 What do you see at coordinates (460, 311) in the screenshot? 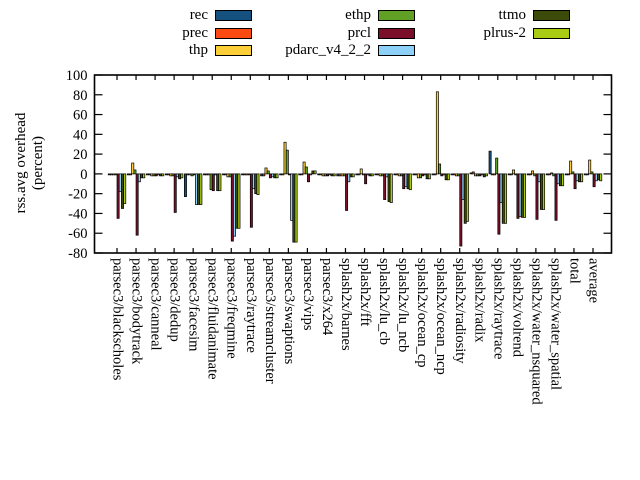
I see `x-category-label: splash2x/radiosity` at bounding box center [460, 311].